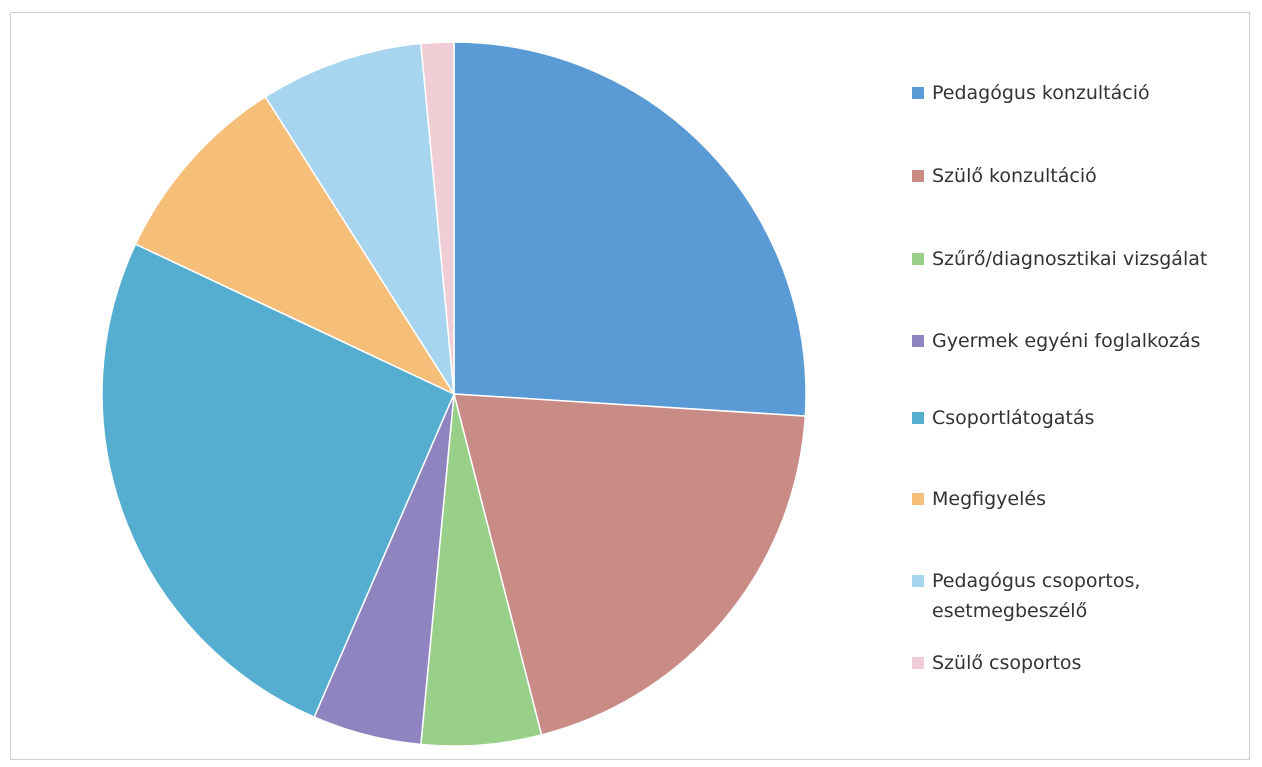  Describe the element at coordinates (1036, 596) in the screenshot. I see `legend-label: Pedagógus csoportos, esetmegbeszélő` at that location.